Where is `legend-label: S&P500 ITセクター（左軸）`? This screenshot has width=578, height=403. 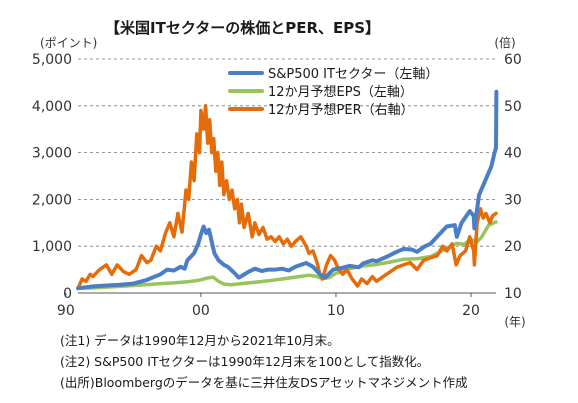
legend-label: S&P500 ITセクター（左軸） is located at coordinates (353, 74).